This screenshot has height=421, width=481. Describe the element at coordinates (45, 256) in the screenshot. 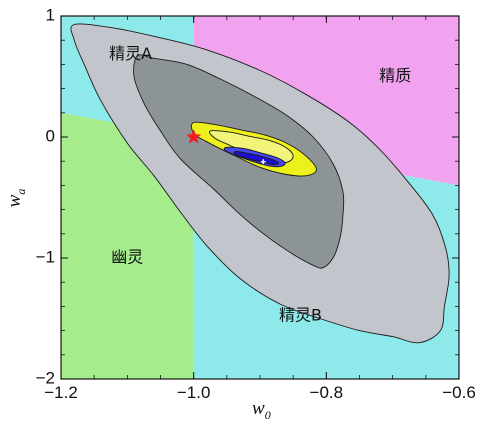

I see `y-tick-label: −1` at that location.